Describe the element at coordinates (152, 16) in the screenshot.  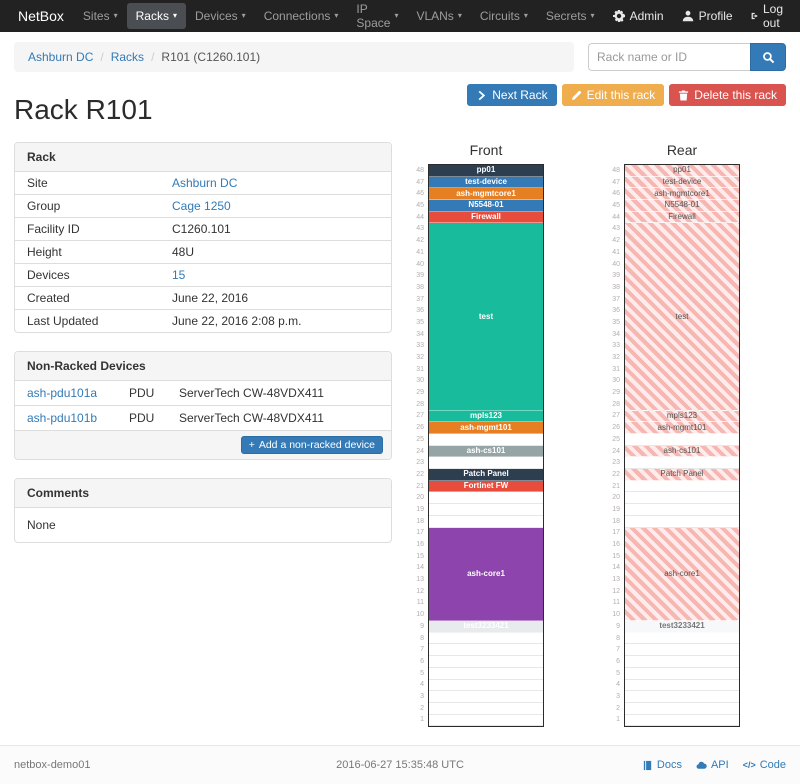
I see `nav-item-label: Racks` at that location.